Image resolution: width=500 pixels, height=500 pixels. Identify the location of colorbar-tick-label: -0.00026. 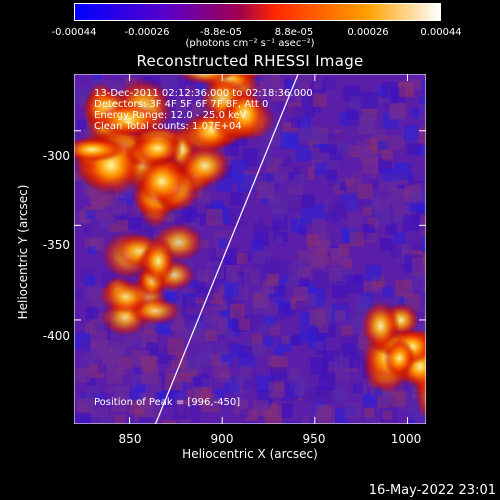
(147, 32).